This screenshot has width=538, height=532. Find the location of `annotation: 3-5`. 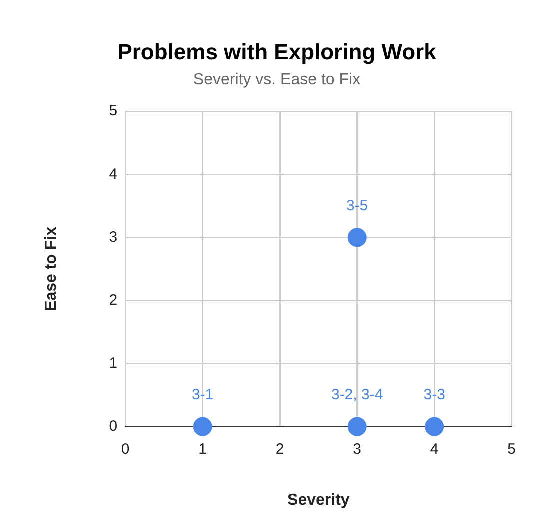

annotation: 3-5 is located at coordinates (357, 205).